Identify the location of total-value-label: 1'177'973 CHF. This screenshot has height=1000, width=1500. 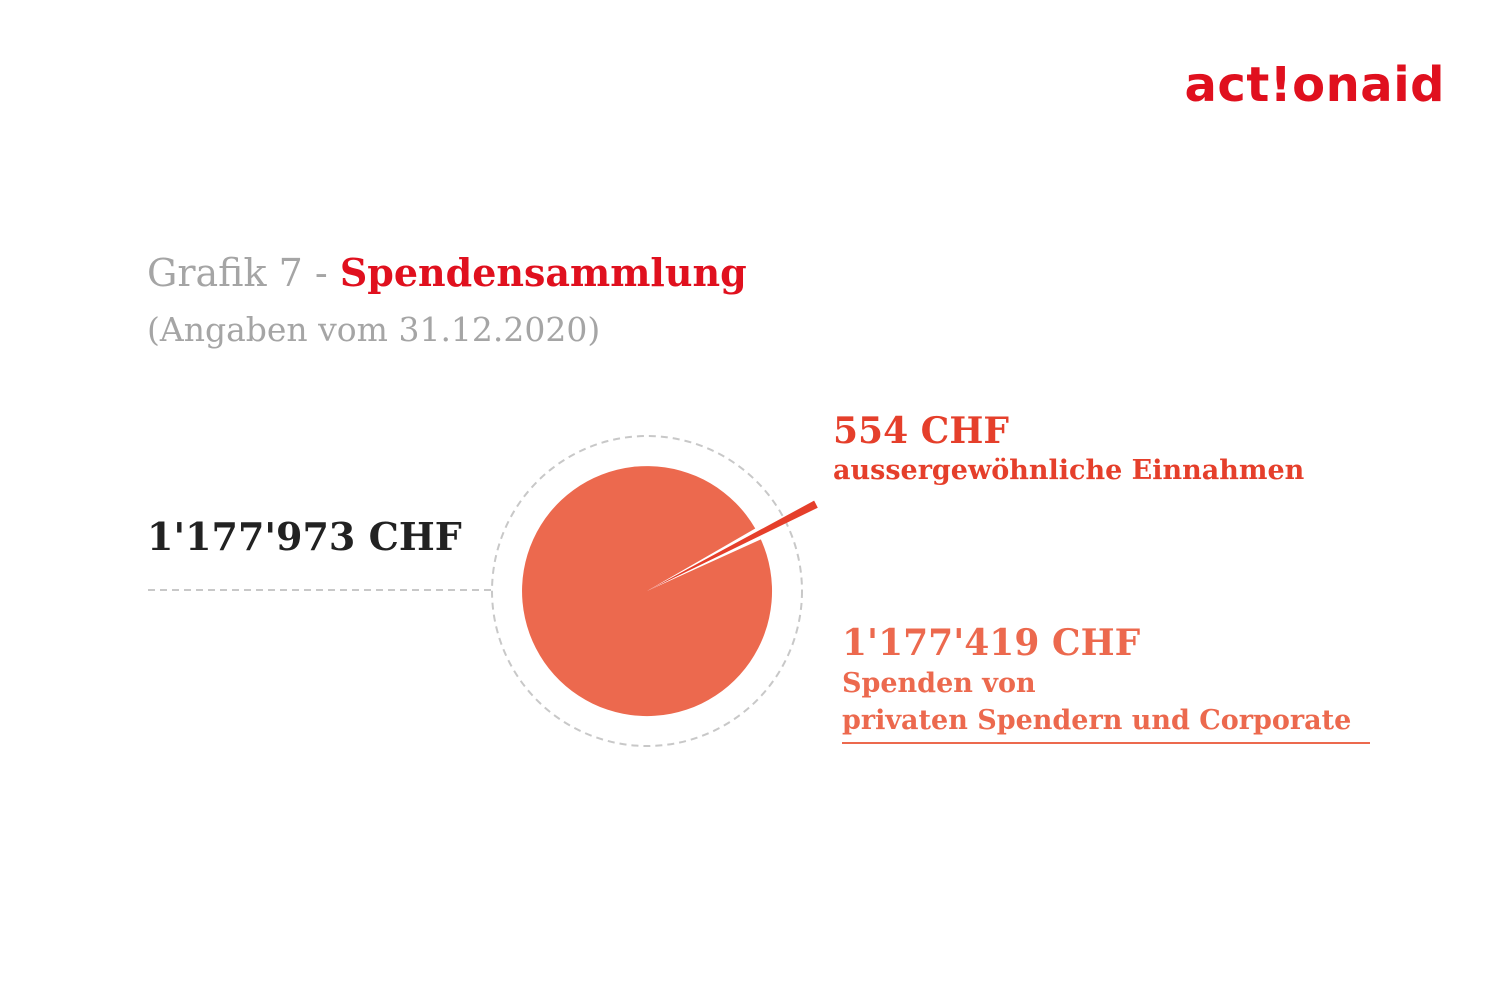
(304, 536).